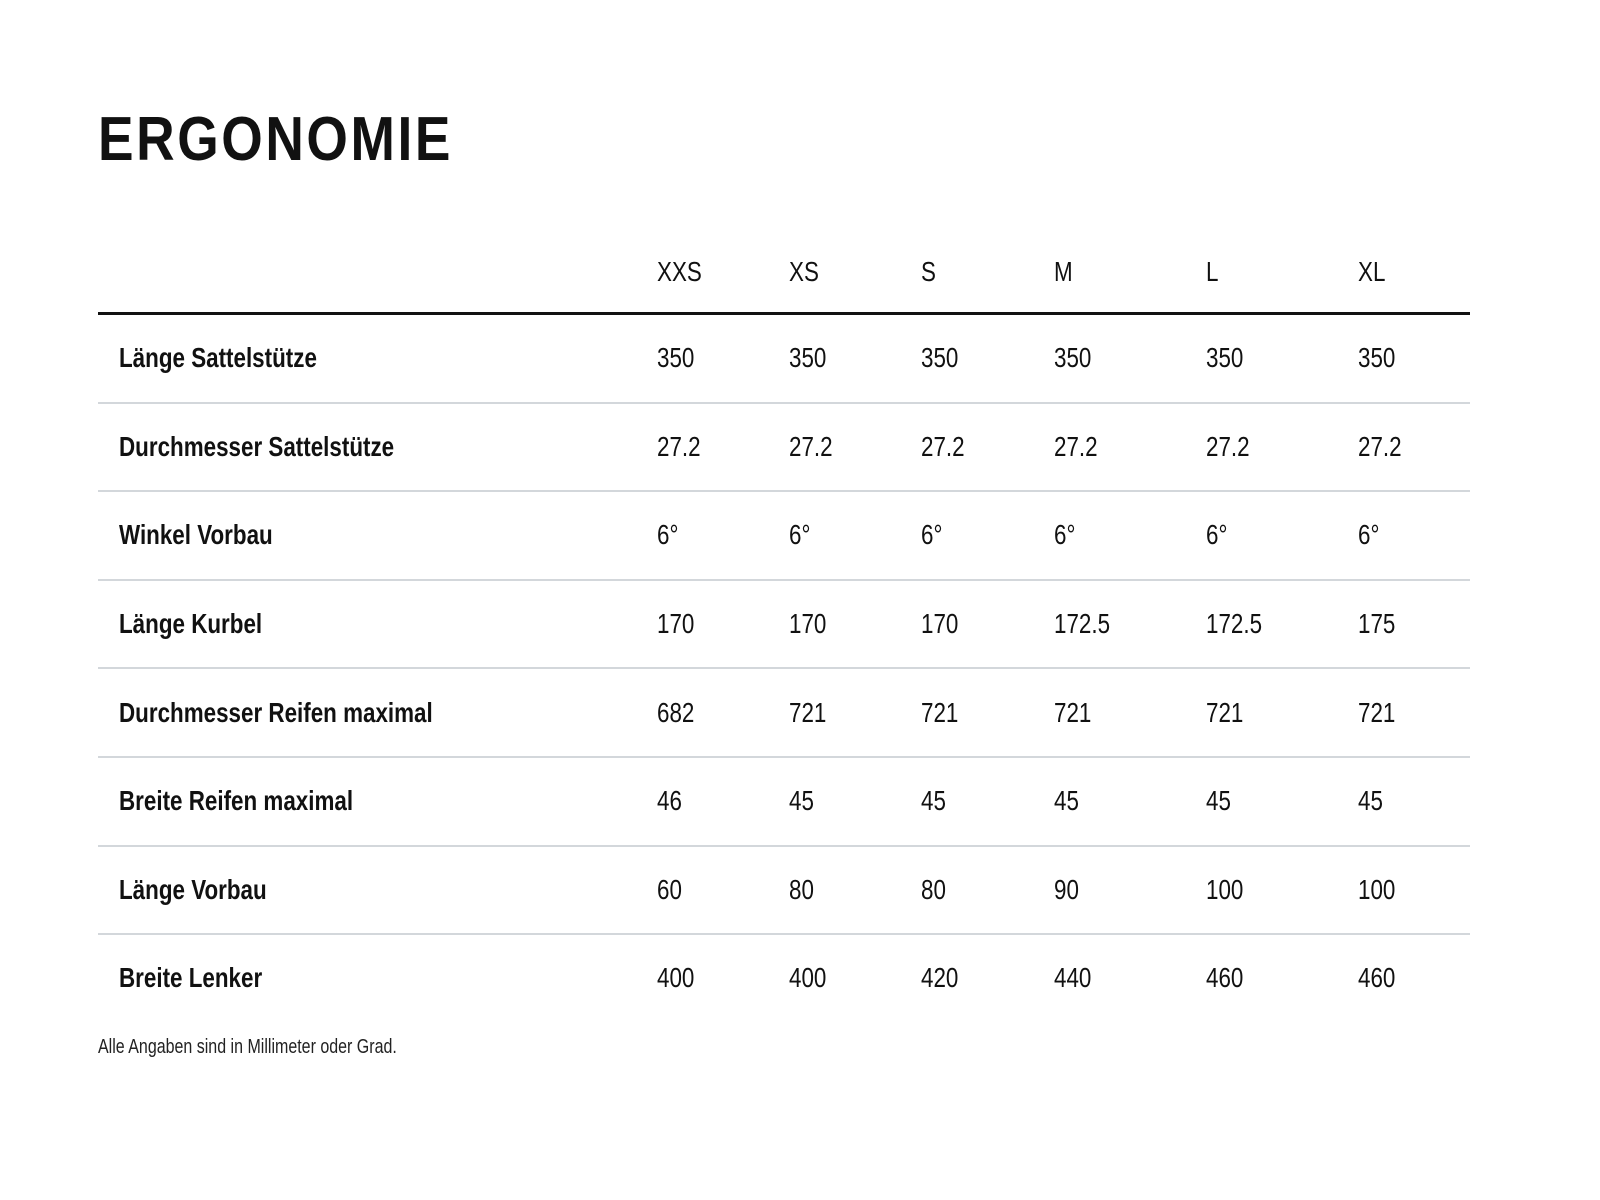 Image resolution: width=1600 pixels, height=1200 pixels. I want to click on cell-value: 682, so click(676, 712).